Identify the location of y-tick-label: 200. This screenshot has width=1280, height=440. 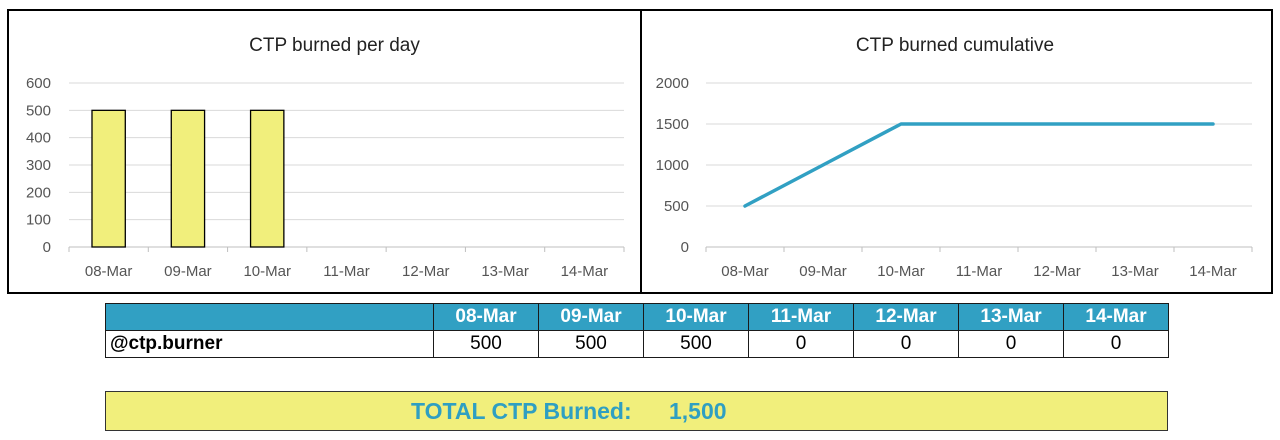
(38, 192).